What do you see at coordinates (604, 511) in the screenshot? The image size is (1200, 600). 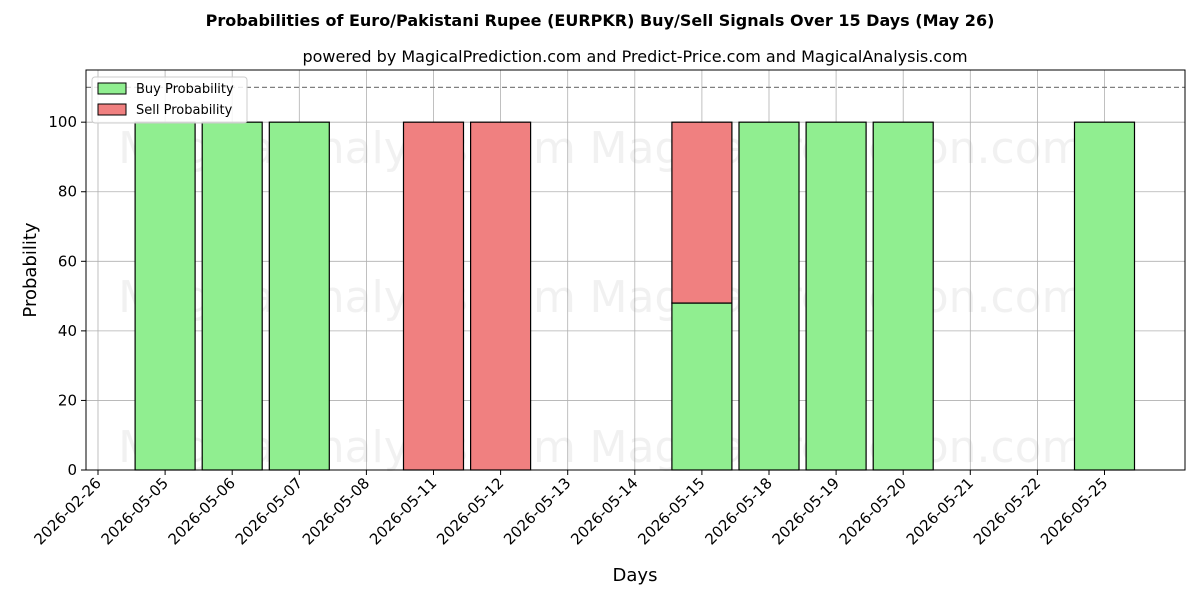 I see `x-tick-label-2026-05-14: 2026-05-14` at bounding box center [604, 511].